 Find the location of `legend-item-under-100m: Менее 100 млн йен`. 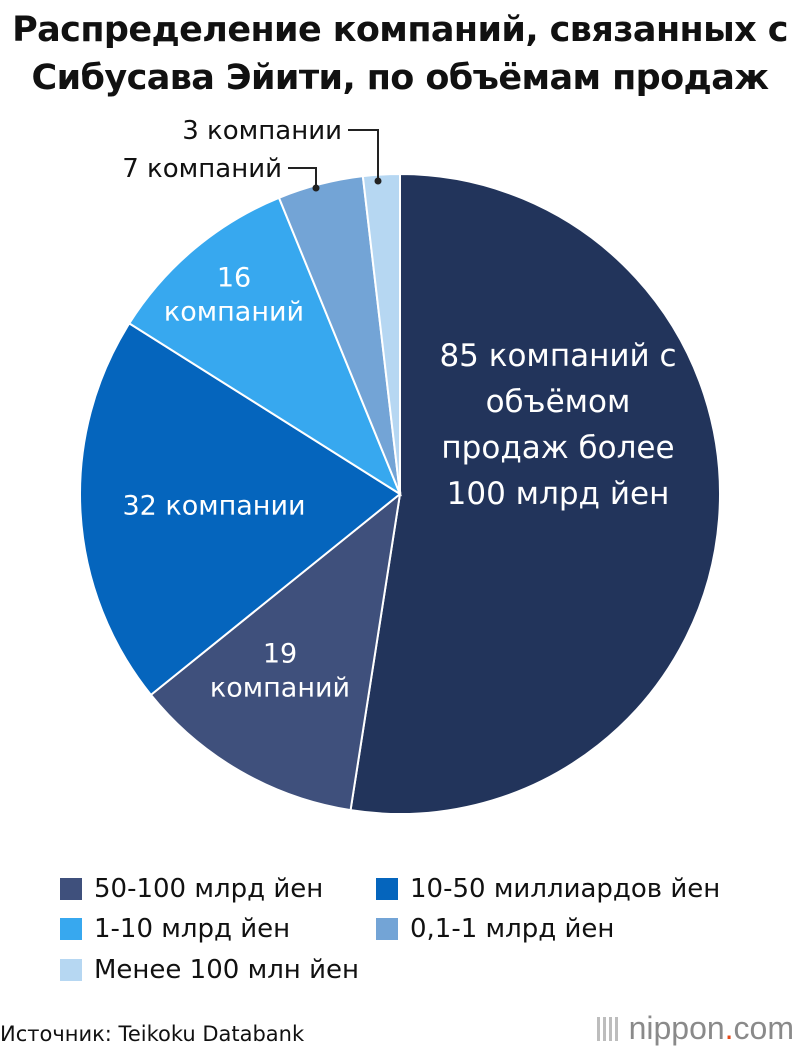

legend-item-under-100m: Менее 100 млн йен is located at coordinates (209, 970).